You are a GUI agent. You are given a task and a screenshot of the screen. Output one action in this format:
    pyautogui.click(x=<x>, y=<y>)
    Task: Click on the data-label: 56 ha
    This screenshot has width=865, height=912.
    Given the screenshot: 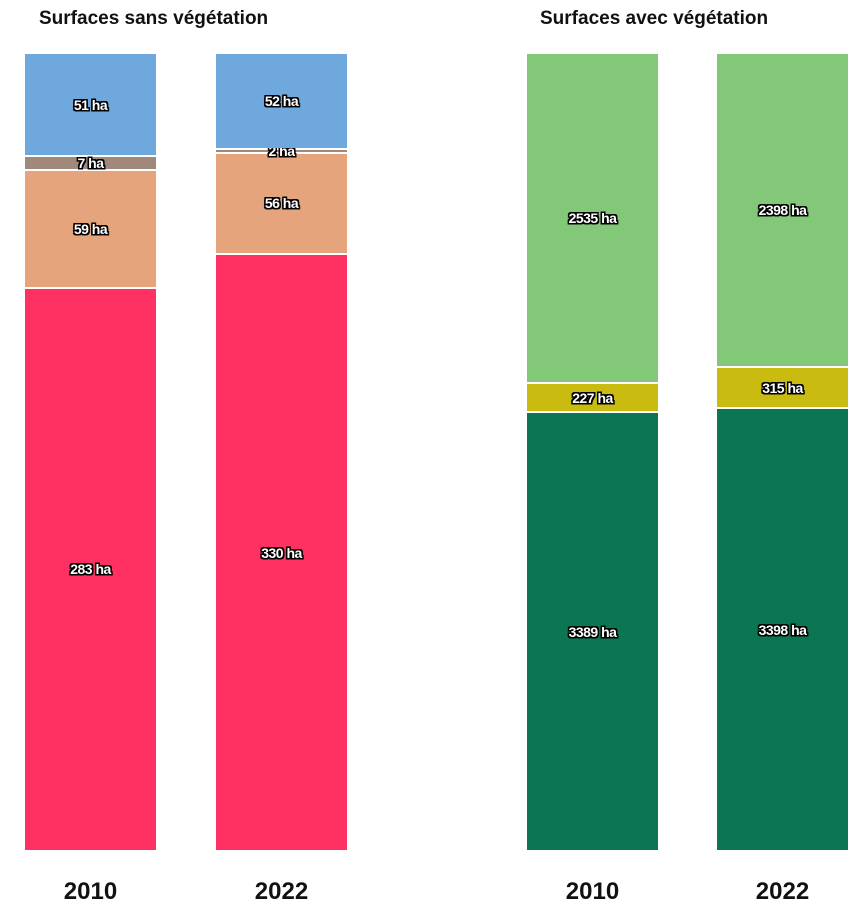 What is the action you would take?
    pyautogui.click(x=281, y=203)
    